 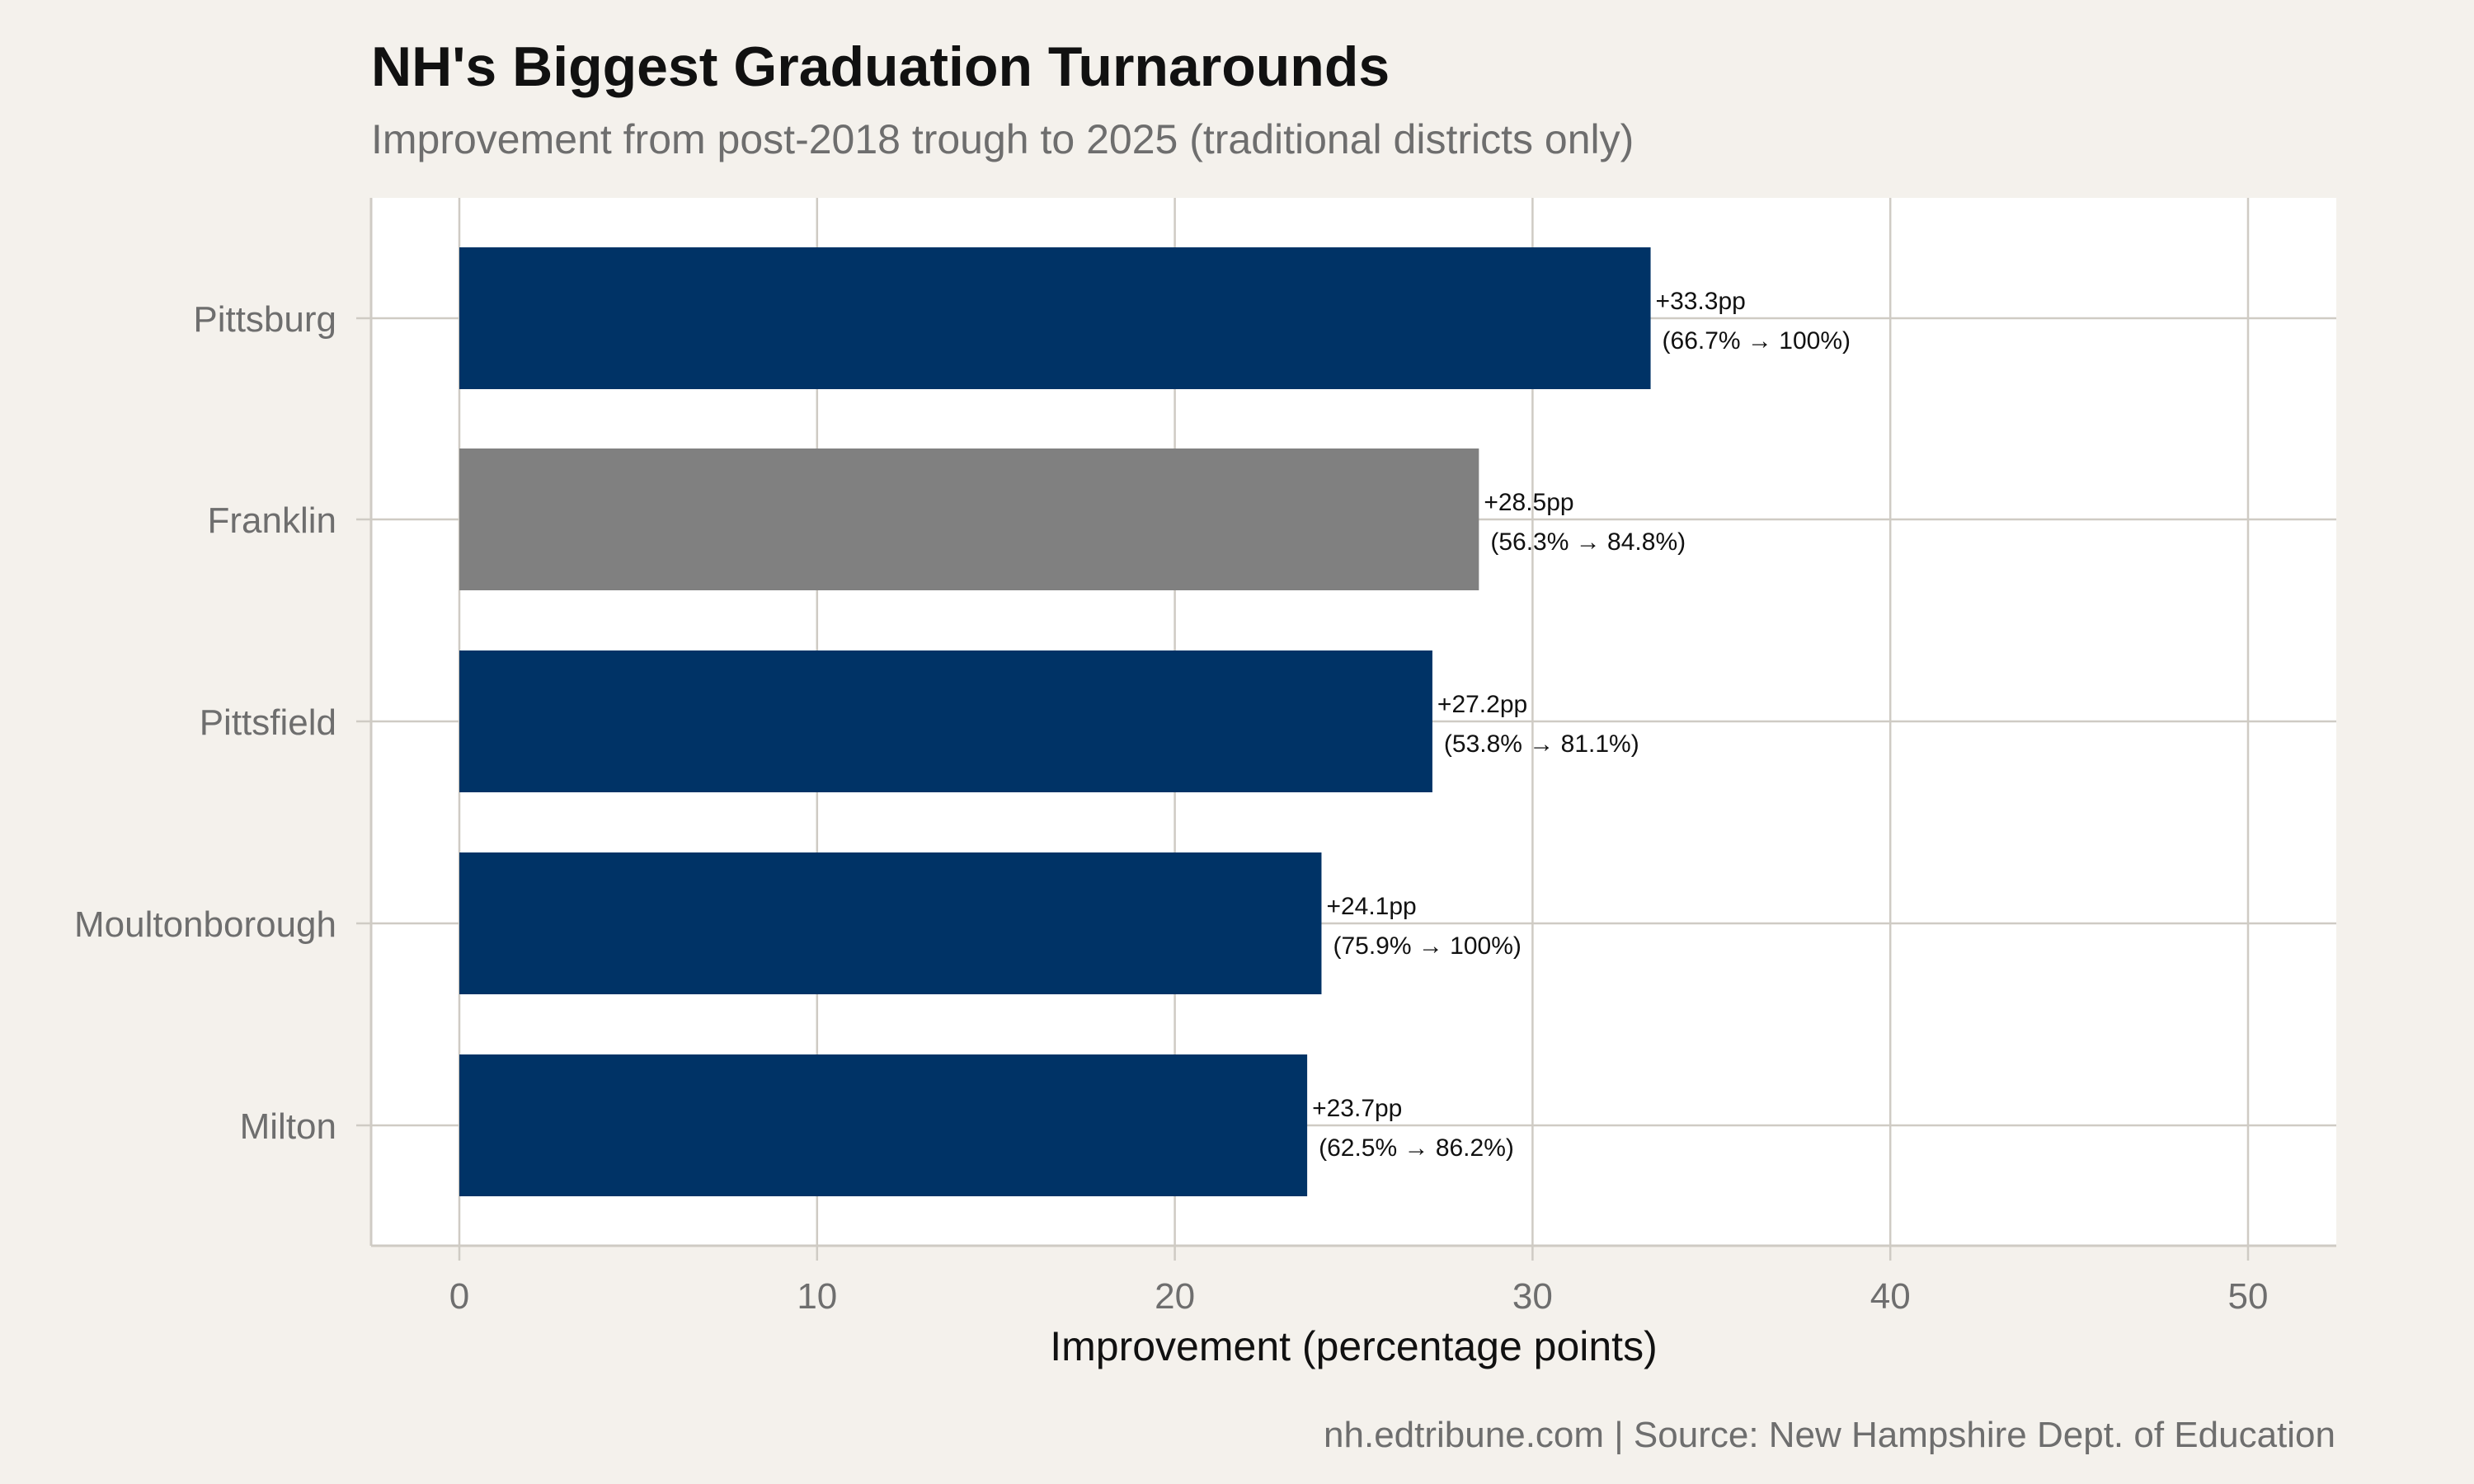 What do you see at coordinates (1371, 906) in the screenshot?
I see `bar-value-label: +24.1pp` at bounding box center [1371, 906].